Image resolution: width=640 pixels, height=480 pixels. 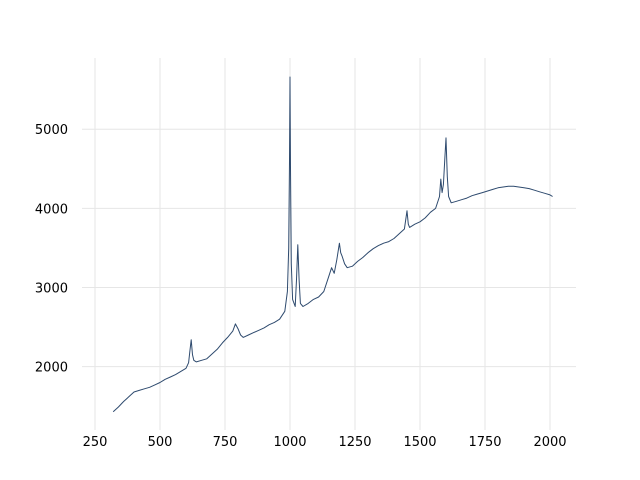 I want to click on x-tick-label: 1000, so click(x=289, y=442).